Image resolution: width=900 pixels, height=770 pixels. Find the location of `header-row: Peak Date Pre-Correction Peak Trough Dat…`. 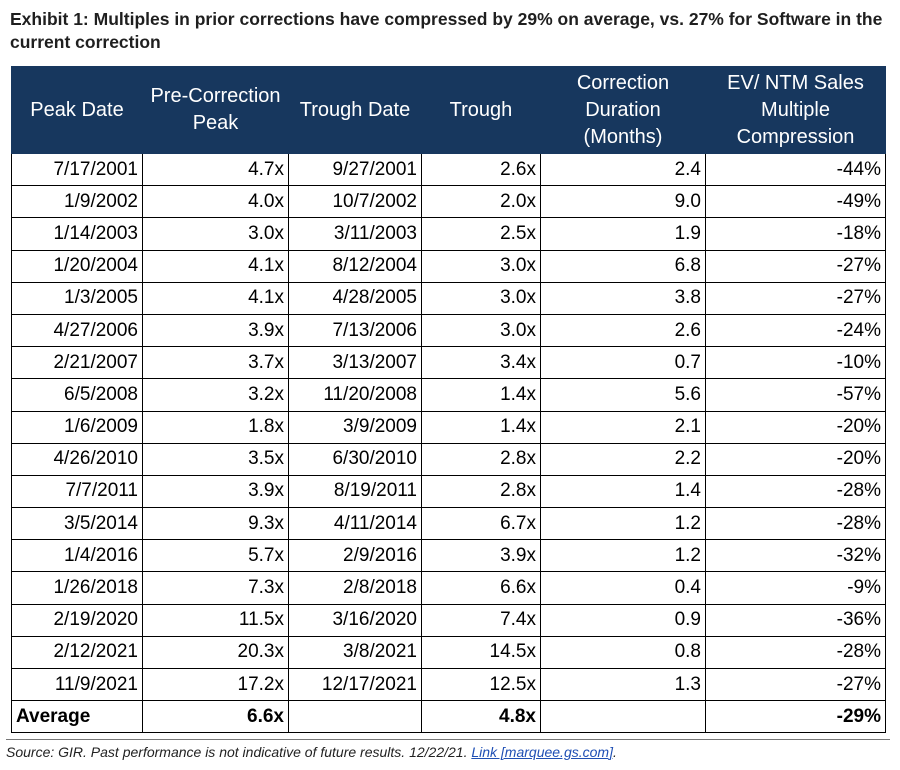

header-row: Peak Date Pre-Correction Peak Trough Dat… is located at coordinates (448, 110).